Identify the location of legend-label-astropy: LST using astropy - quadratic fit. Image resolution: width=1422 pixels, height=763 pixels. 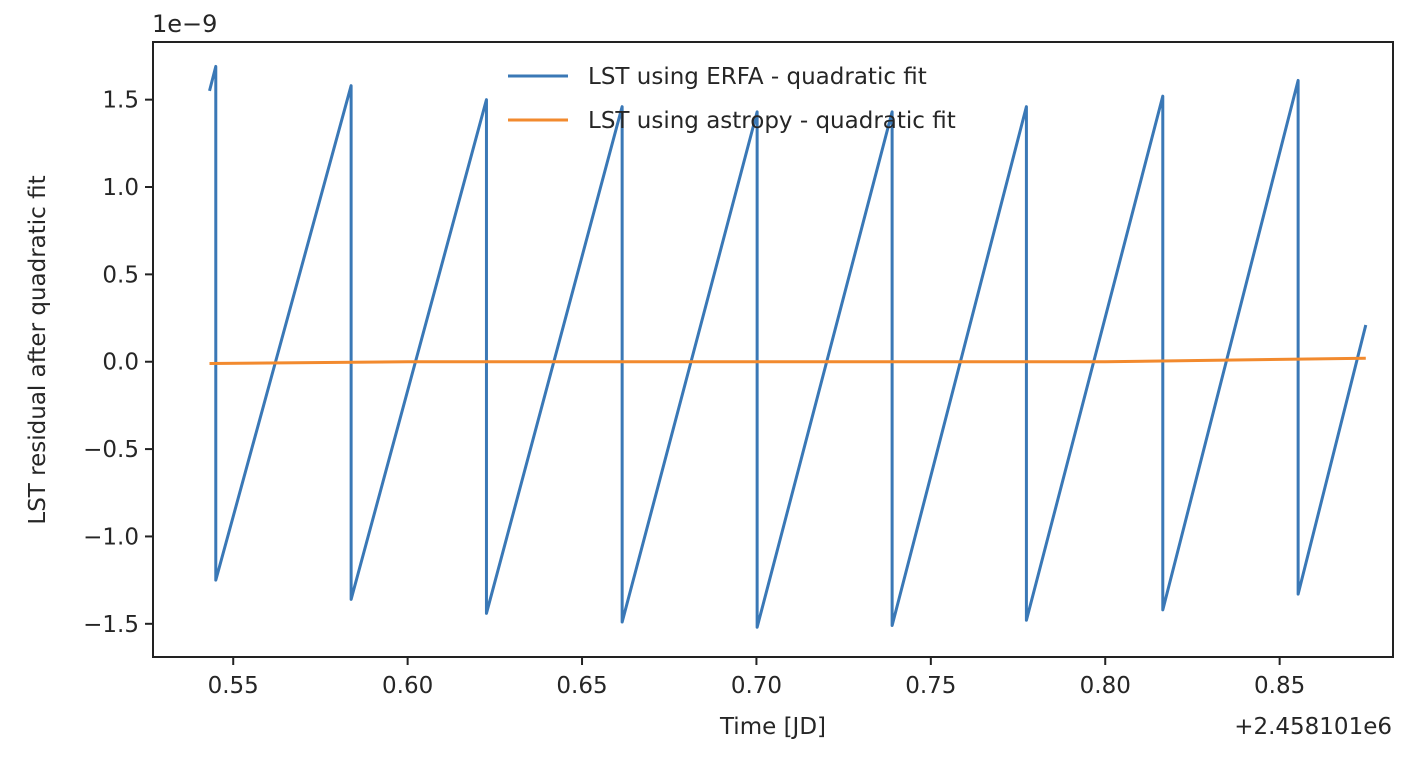
(772, 121).